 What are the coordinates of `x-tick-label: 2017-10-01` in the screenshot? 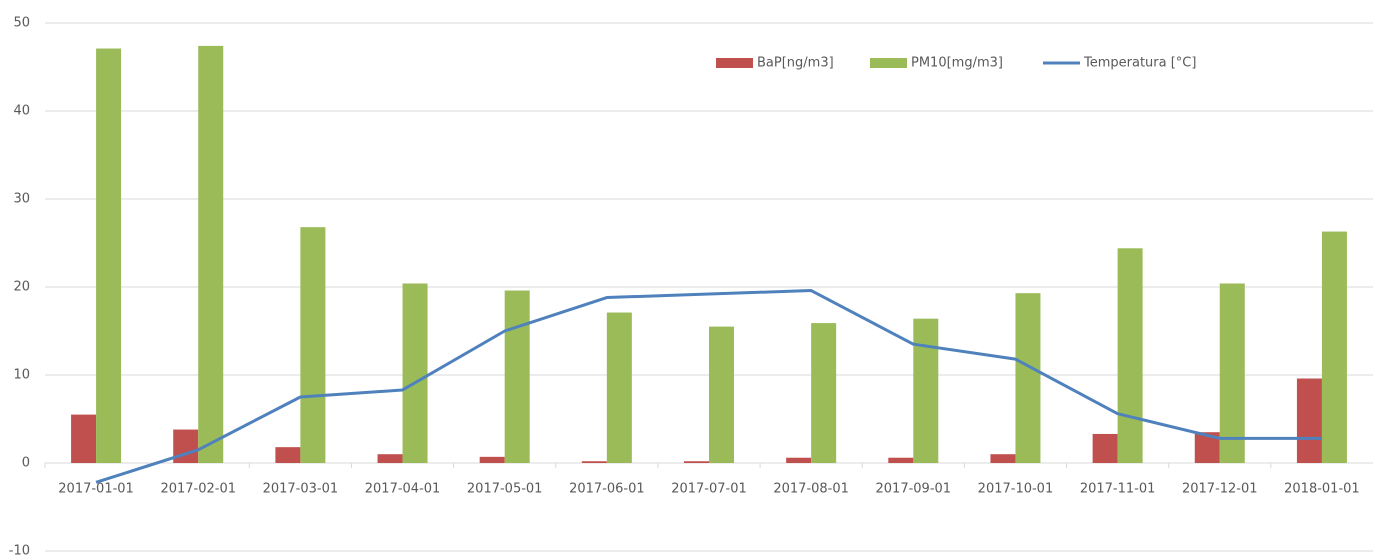 It's located at (1016, 489).